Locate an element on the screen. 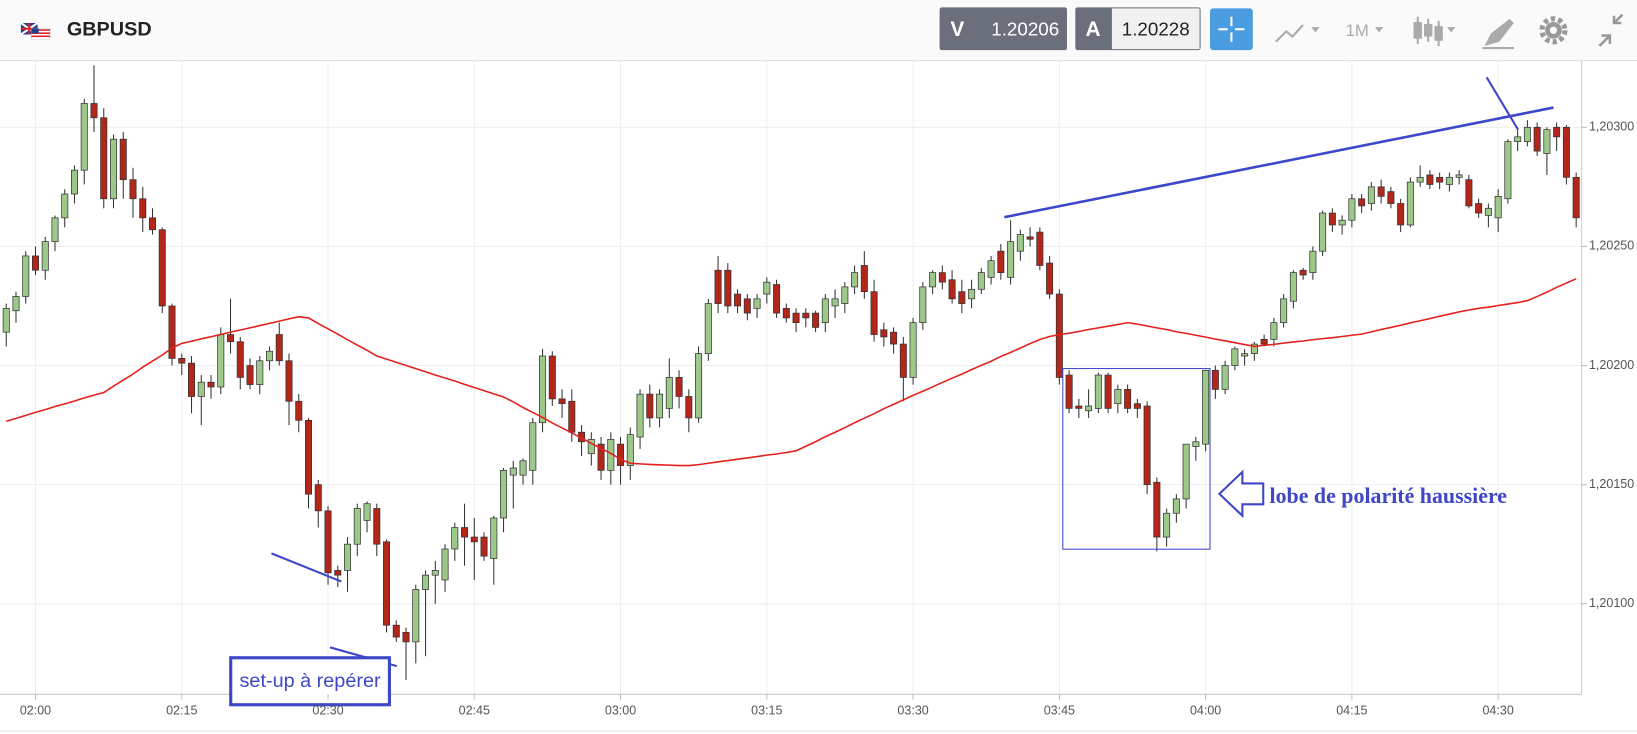  crosshair-button is located at coordinates (1231, 29).